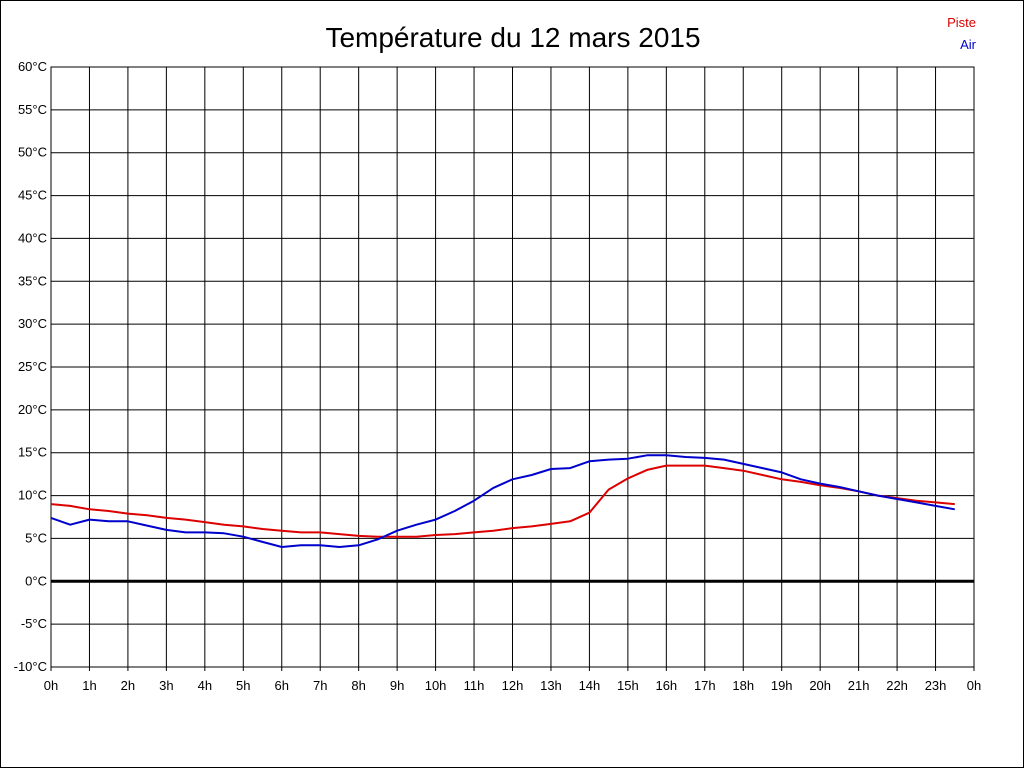  I want to click on y-tick-label: 20°C, so click(32, 409).